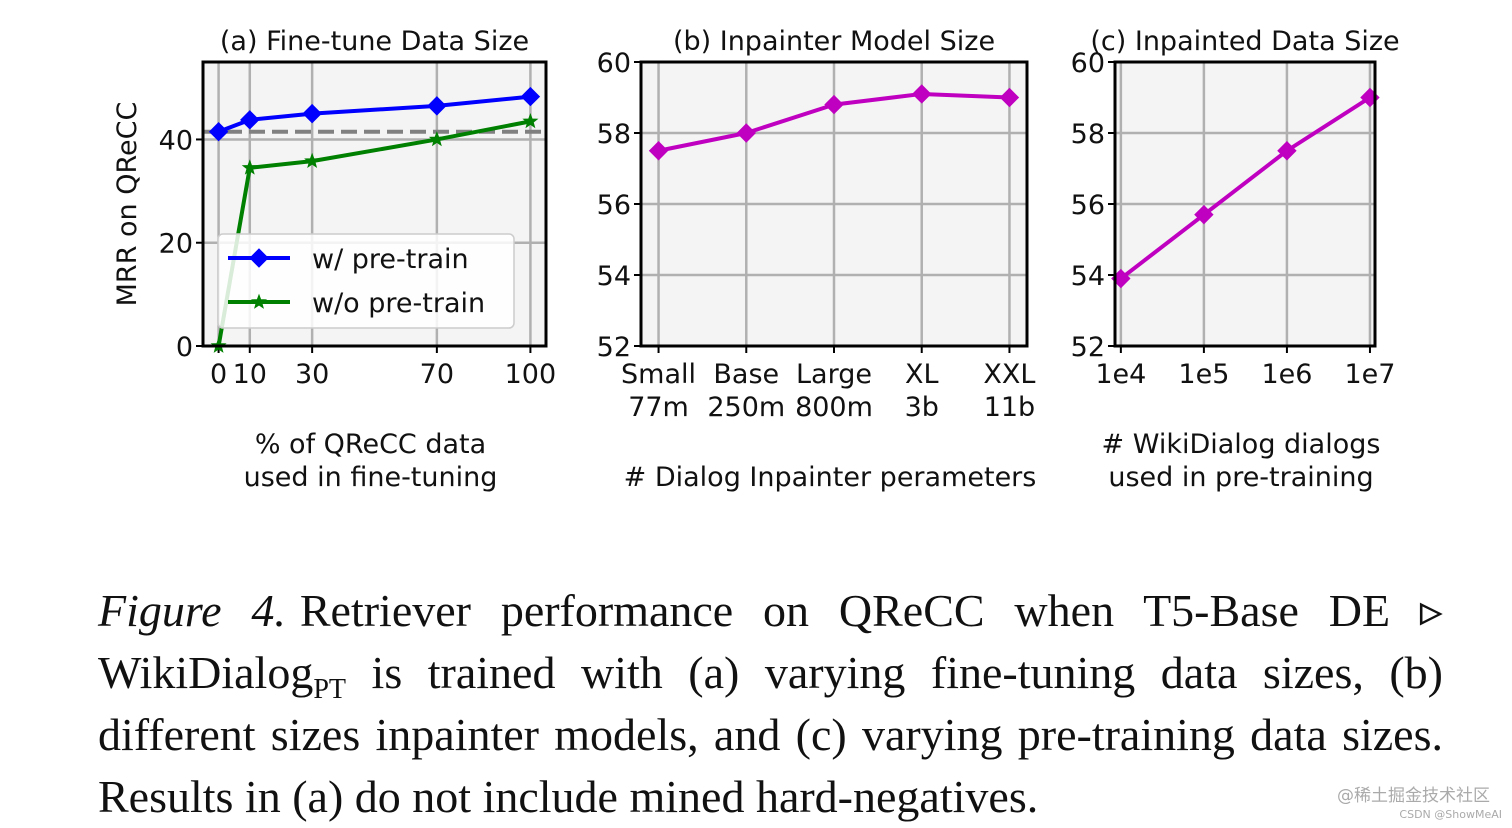 The image size is (1512, 828). I want to click on x-tick-label: 30, so click(312, 374).